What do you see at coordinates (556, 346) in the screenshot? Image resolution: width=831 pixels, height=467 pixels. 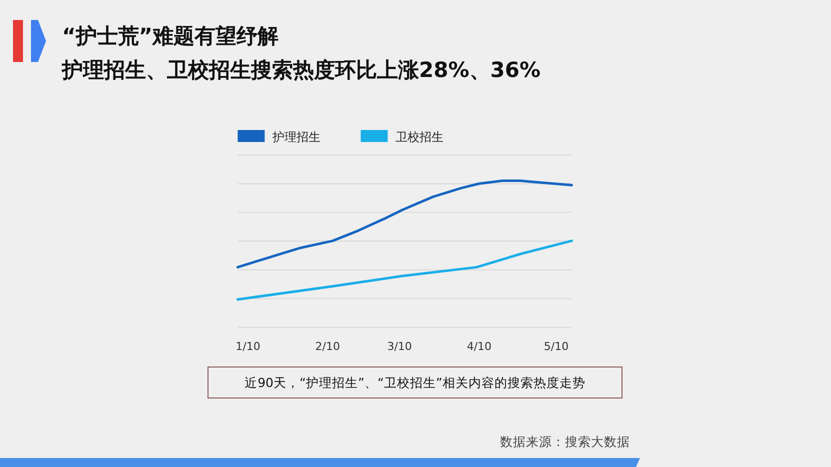 I see `x-tick-label: 5/10` at bounding box center [556, 346].